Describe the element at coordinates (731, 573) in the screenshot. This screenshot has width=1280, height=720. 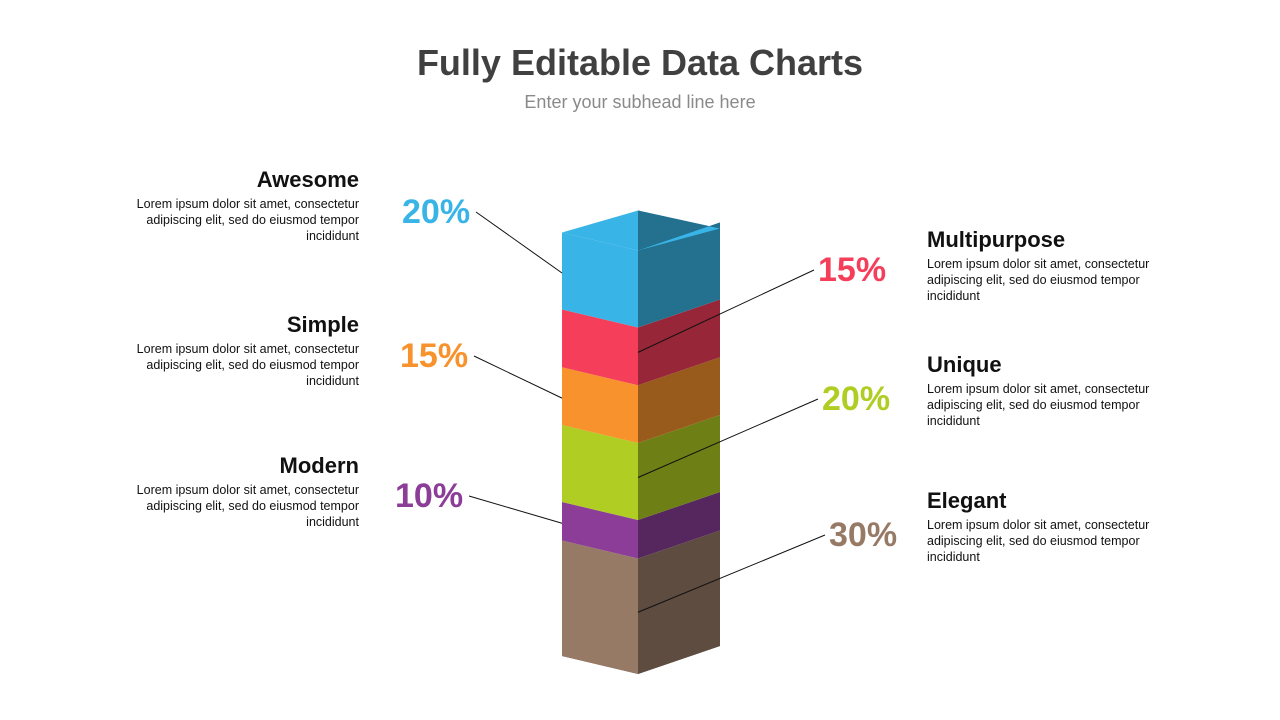
I see `leader-line-elegant` at that location.